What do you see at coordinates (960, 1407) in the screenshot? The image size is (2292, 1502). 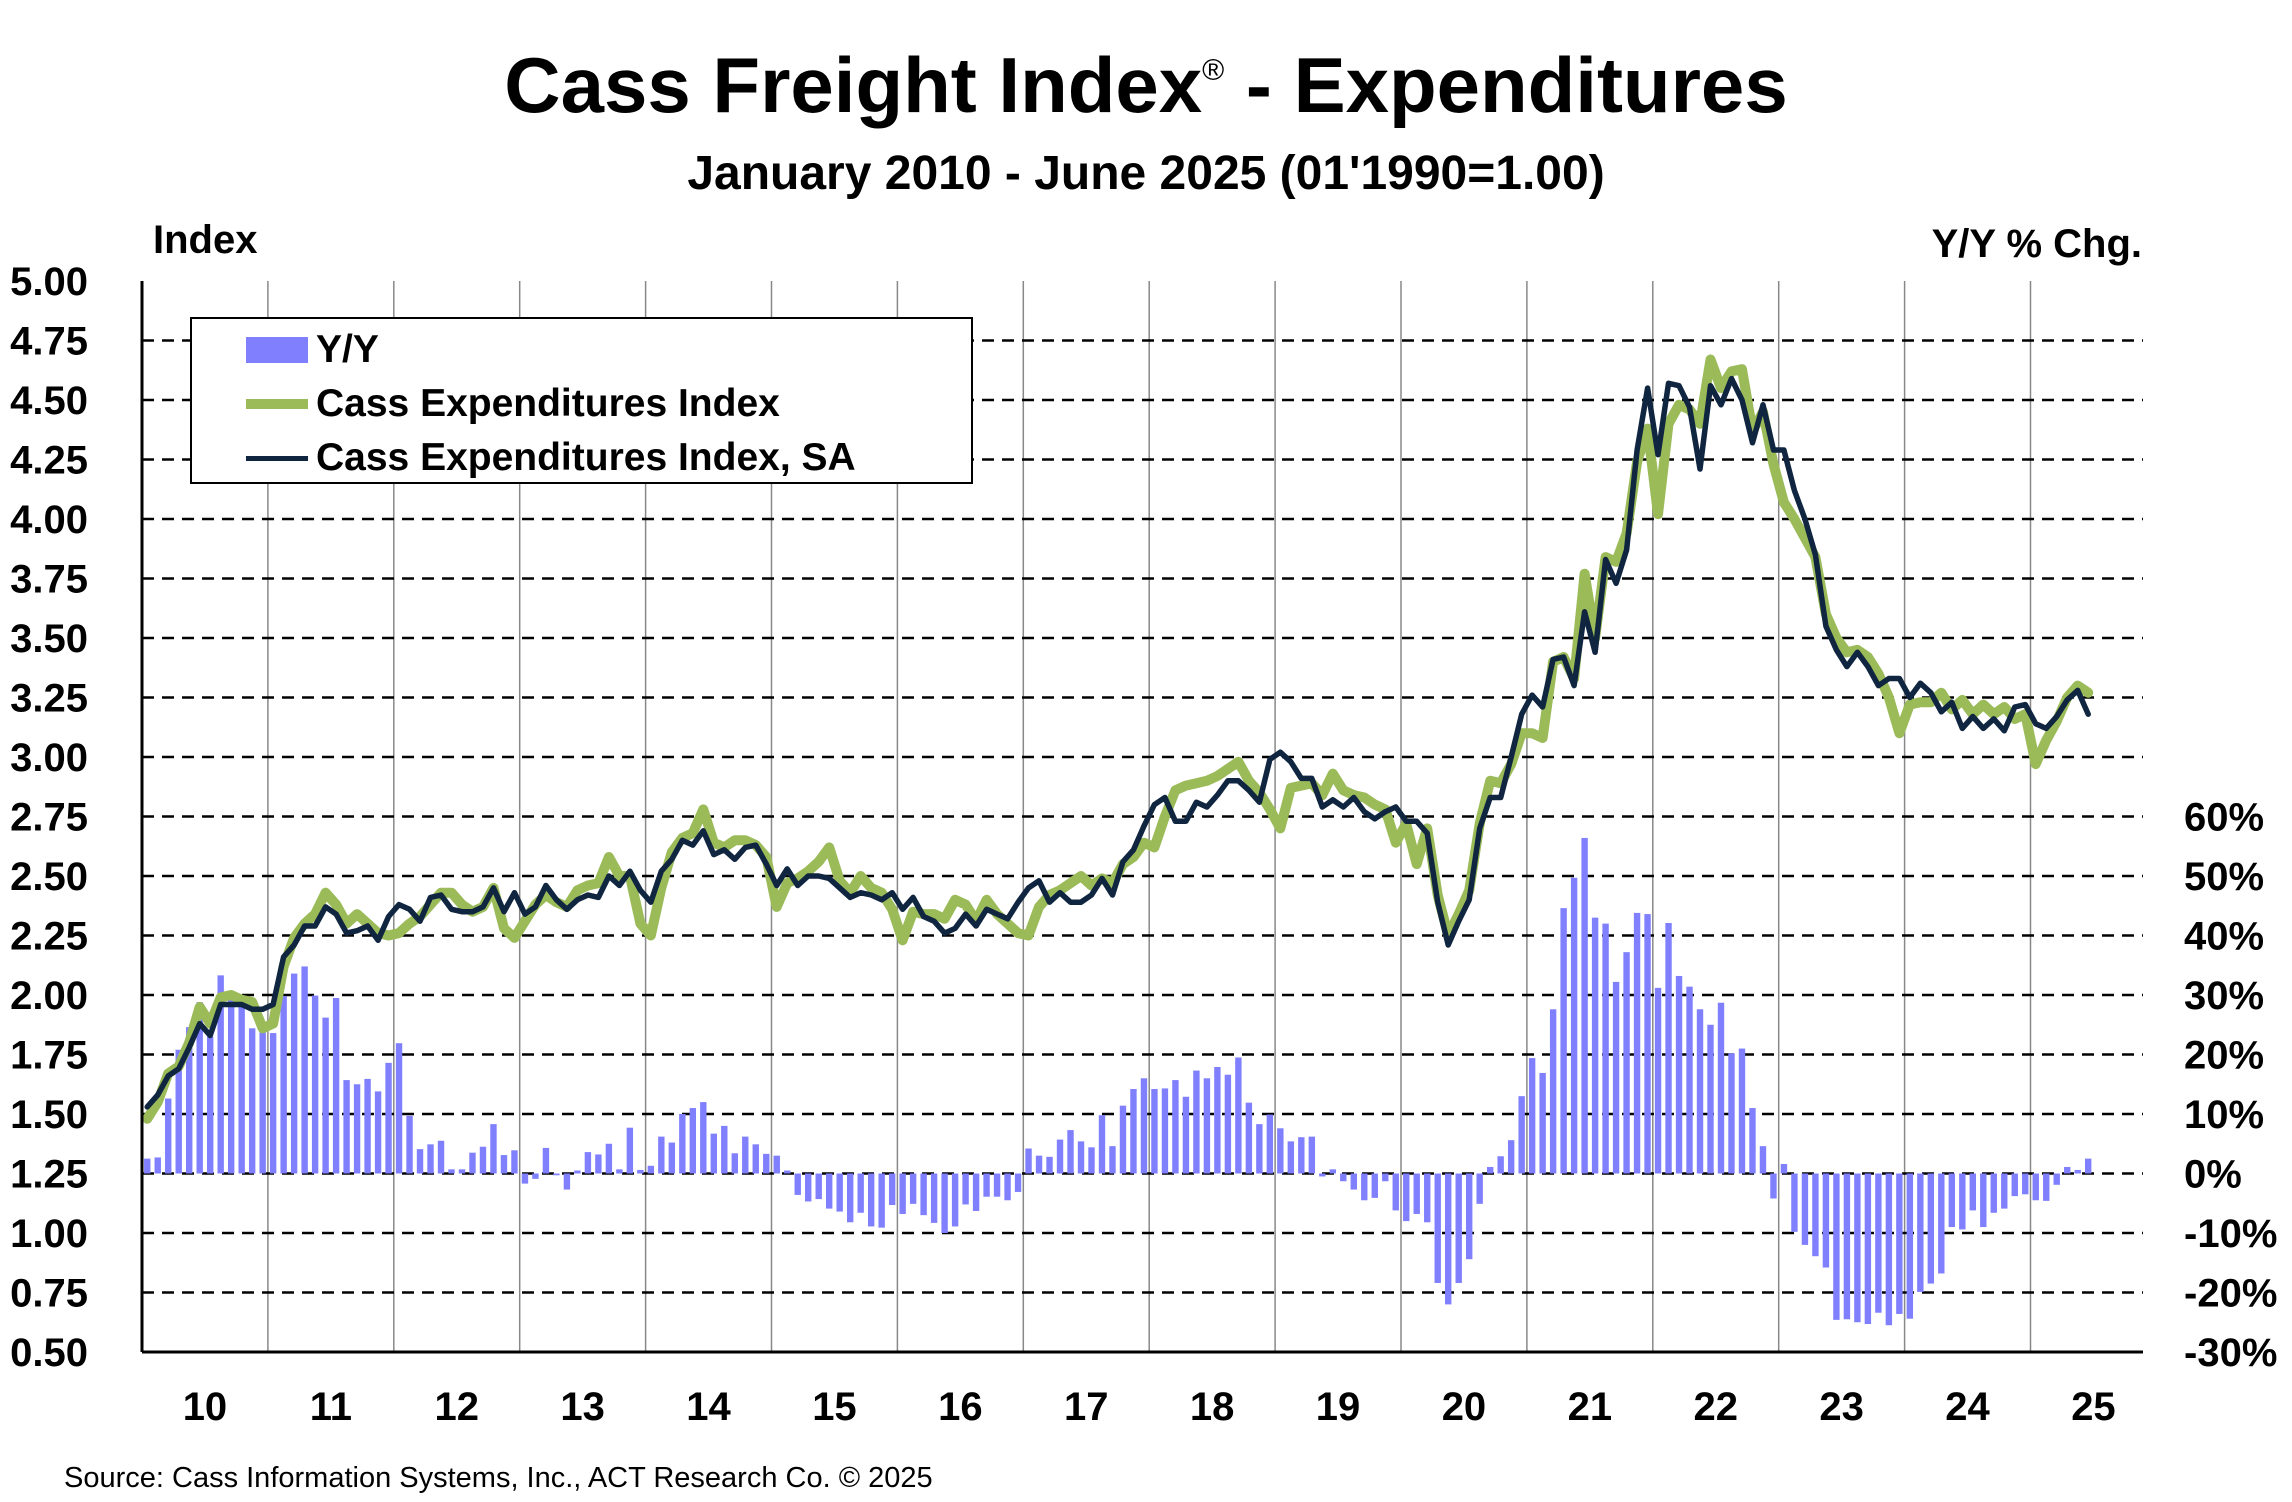 I see `x-tick-label: 16` at bounding box center [960, 1407].